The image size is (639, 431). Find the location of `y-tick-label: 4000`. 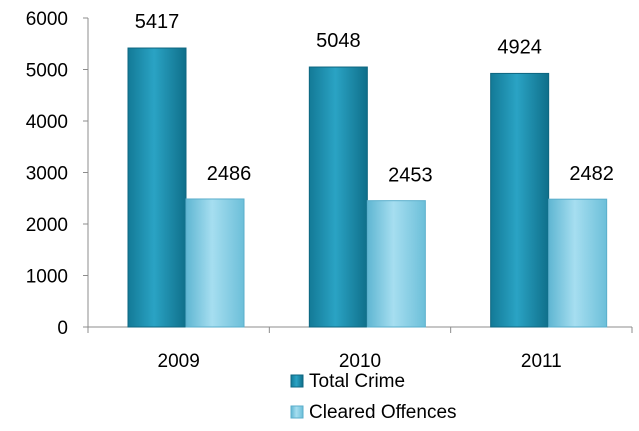

y-tick-label: 4000 is located at coordinates (47, 122).